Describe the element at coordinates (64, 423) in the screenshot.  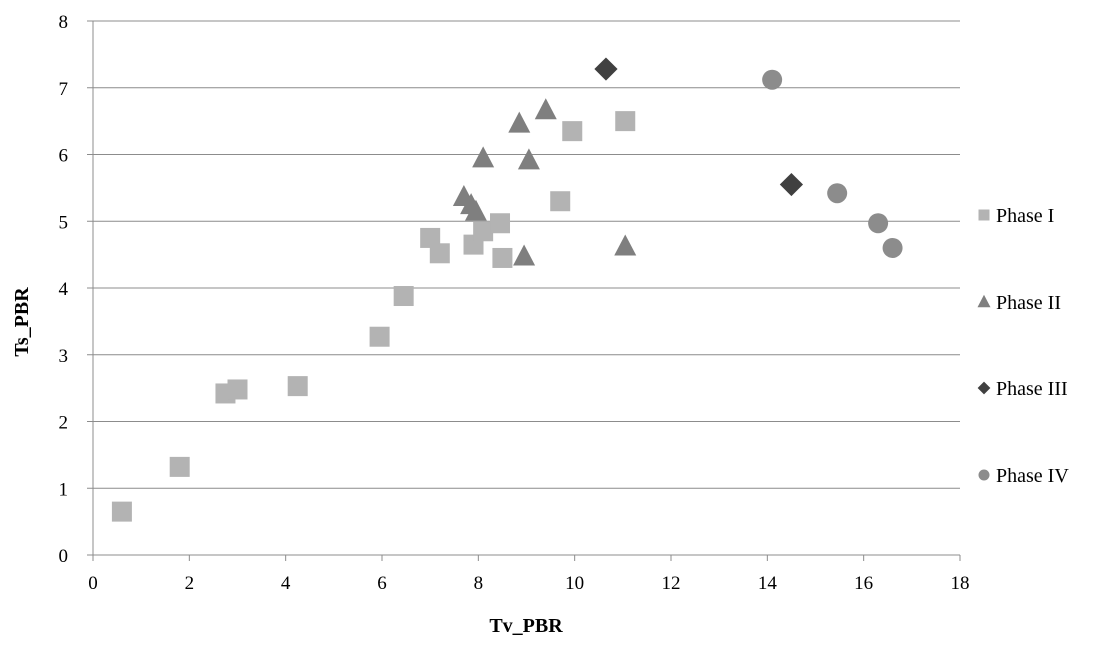
I see `y-tick-label: 2` at that location.